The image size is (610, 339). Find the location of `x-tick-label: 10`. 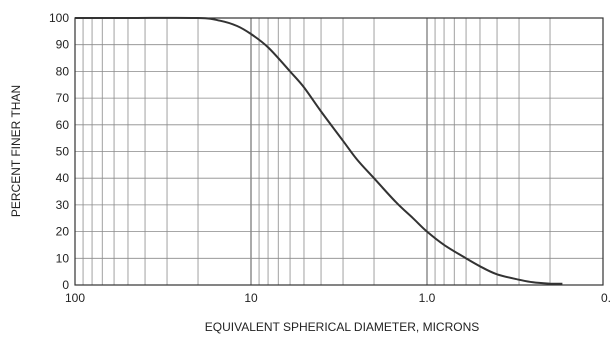

x-tick-label: 10 is located at coordinates (251, 298).